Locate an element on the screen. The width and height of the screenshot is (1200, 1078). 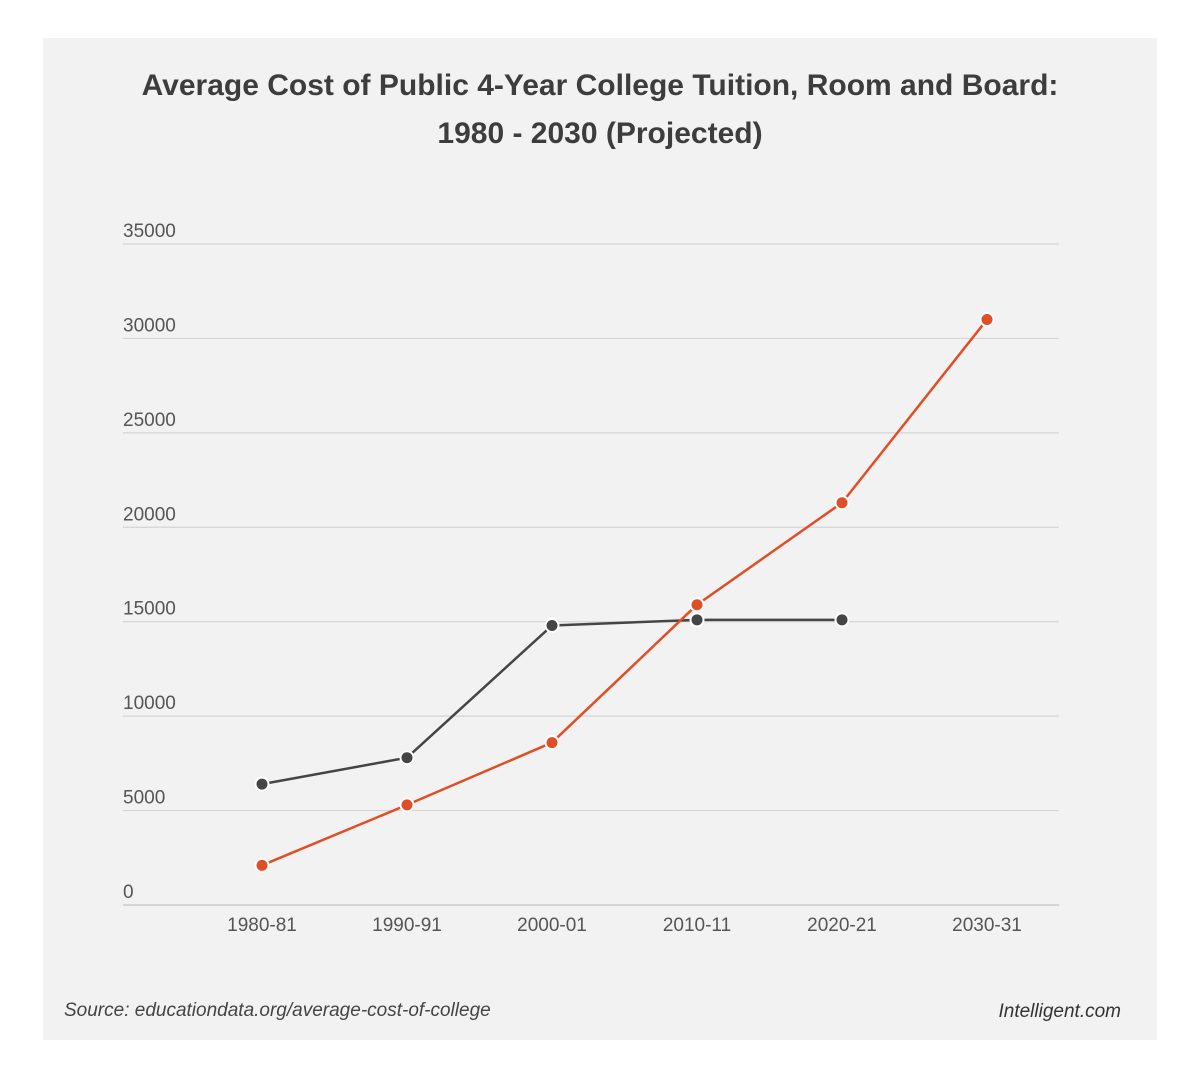
y-tick-label: 10000 is located at coordinates (149, 703).